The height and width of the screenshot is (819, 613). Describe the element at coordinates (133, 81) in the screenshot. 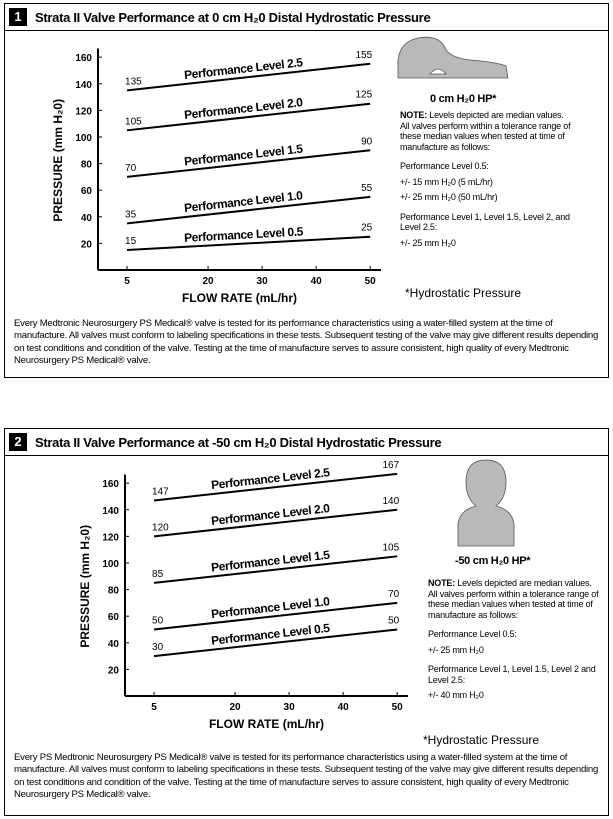

I see `value-label: 135` at that location.